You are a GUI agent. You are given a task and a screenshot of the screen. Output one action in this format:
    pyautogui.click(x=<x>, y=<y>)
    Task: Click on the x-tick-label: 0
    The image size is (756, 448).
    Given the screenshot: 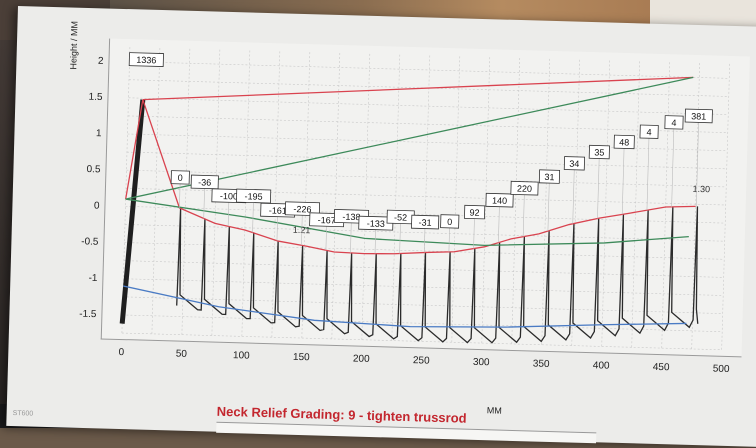 What is the action you would take?
    pyautogui.click(x=121, y=352)
    